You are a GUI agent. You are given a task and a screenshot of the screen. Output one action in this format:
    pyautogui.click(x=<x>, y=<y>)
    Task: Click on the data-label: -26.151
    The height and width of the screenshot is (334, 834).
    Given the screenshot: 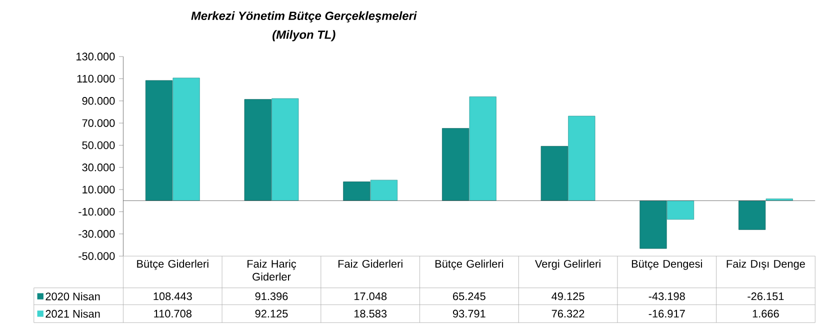 What is the action you would take?
    pyautogui.click(x=766, y=296)
    